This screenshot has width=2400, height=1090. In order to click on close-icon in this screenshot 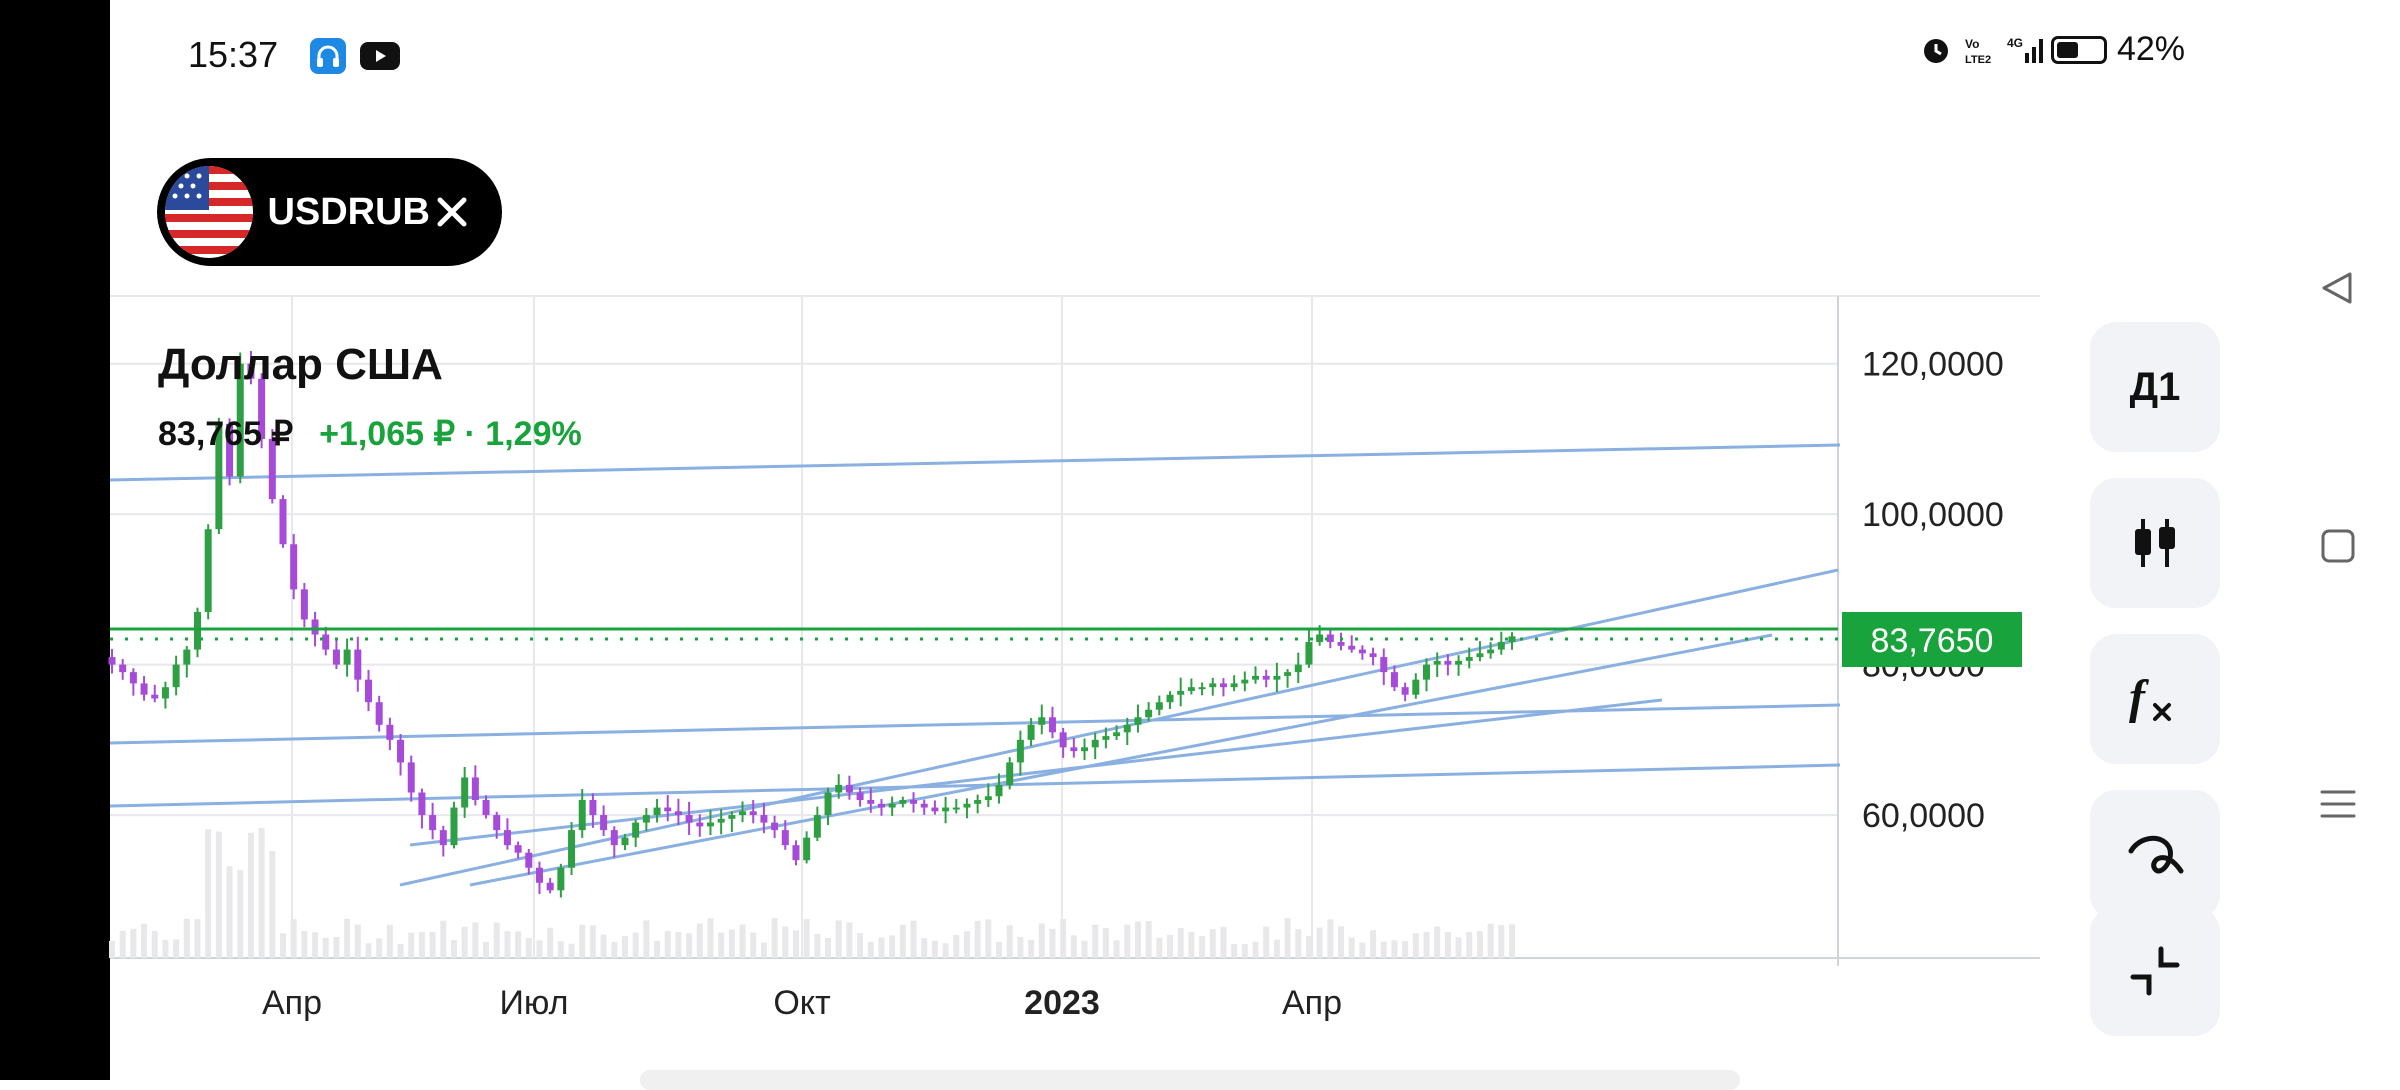, I will do `click(452, 212)`.